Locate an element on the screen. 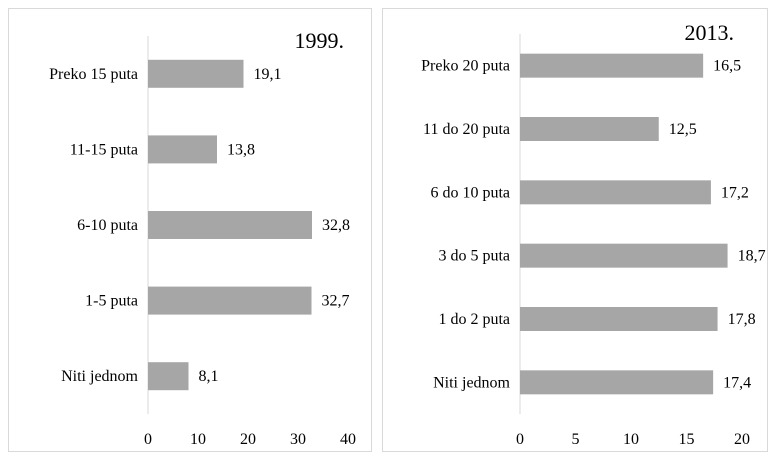  value-label: 17,2 is located at coordinates (735, 192).